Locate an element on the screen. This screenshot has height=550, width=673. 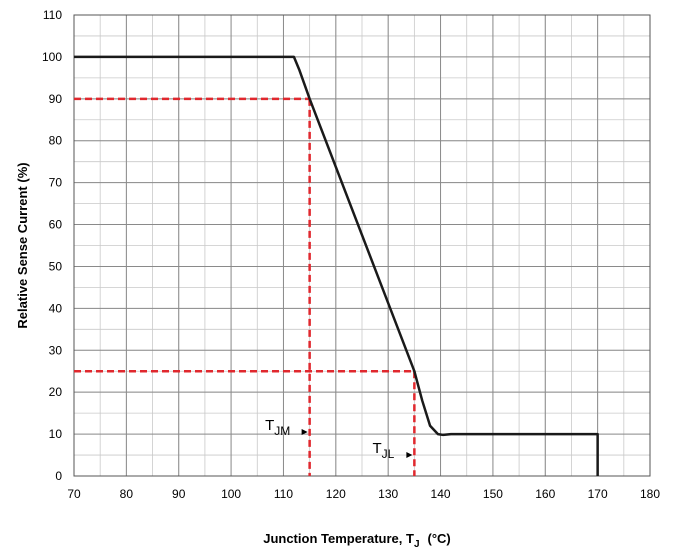
x-axis-title: Junction Temperature, TJ (°C) is located at coordinates (357, 540).